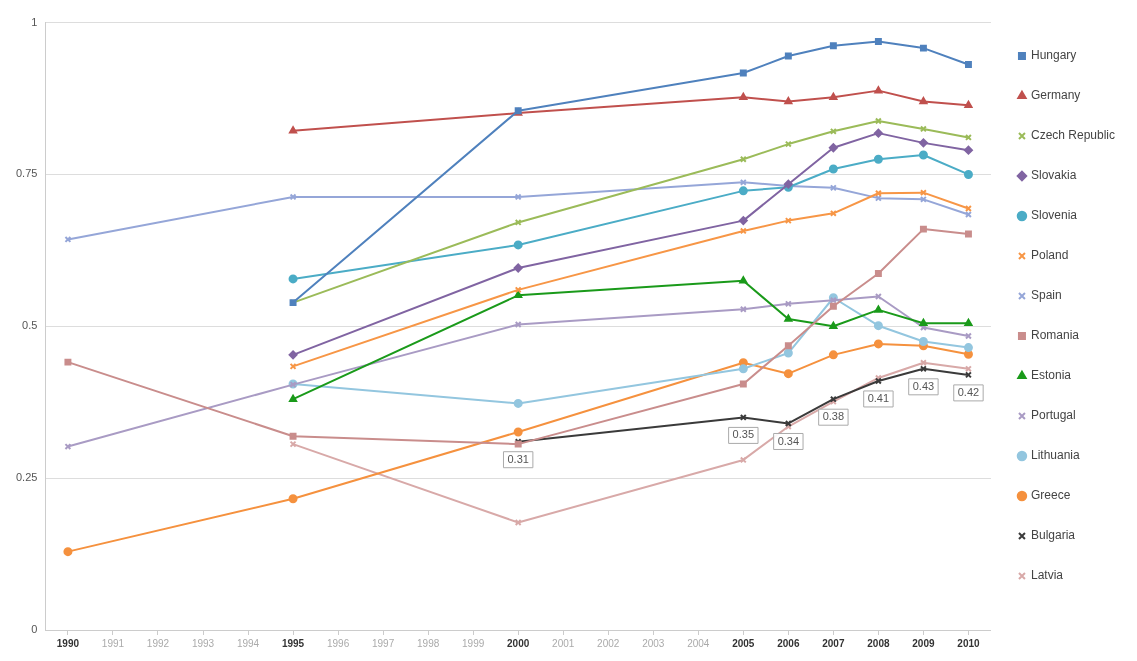  Describe the element at coordinates (563, 643) in the screenshot. I see `x-tick-label: 2001` at that location.